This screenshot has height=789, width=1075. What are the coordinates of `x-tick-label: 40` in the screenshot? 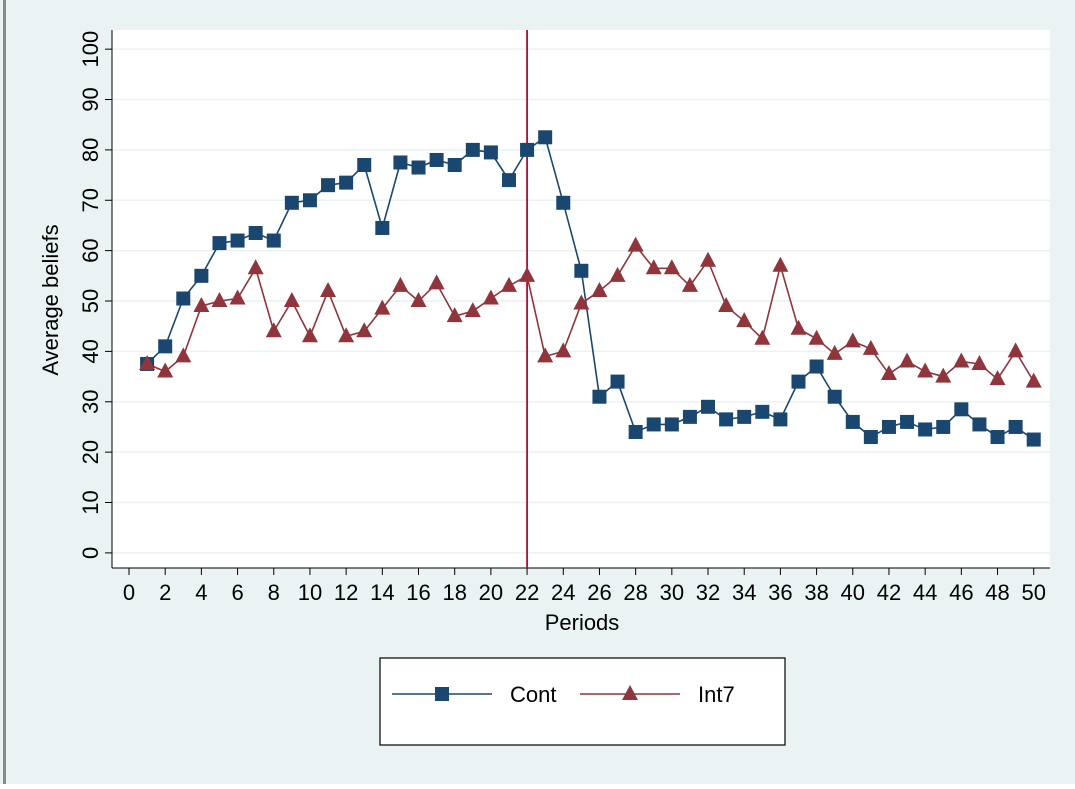 It's located at (853, 592).